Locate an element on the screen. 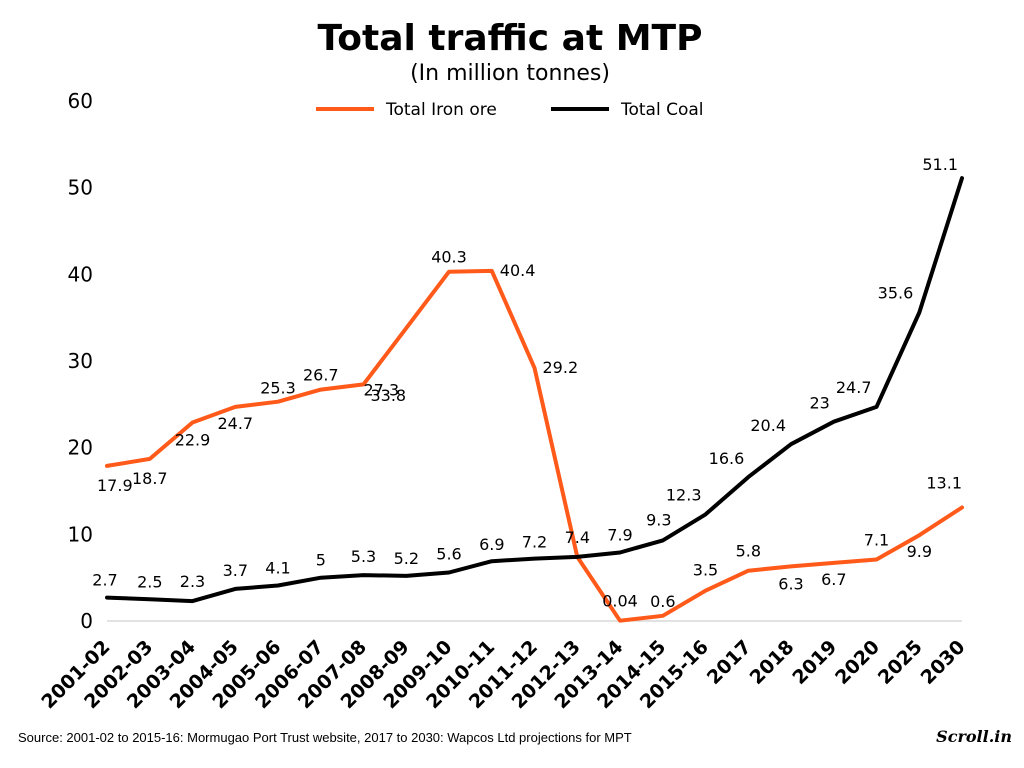  coal-data-label: 5.6 is located at coordinates (448, 554).